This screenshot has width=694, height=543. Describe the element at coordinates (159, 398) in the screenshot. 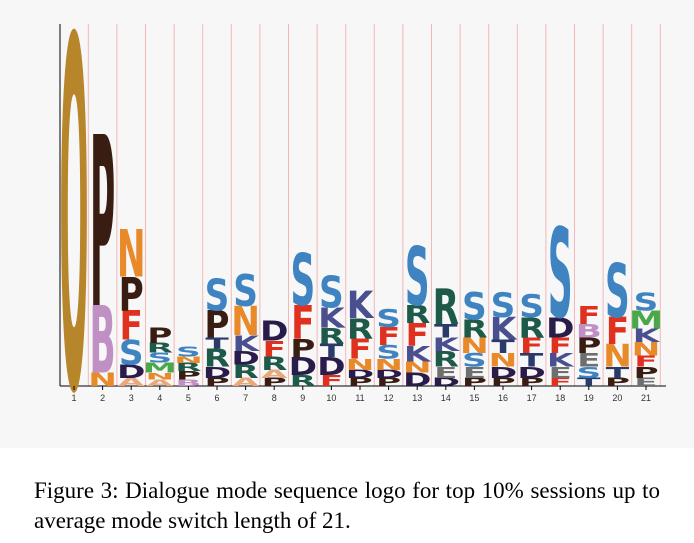

I see `x-tick-label: 4` at that location.